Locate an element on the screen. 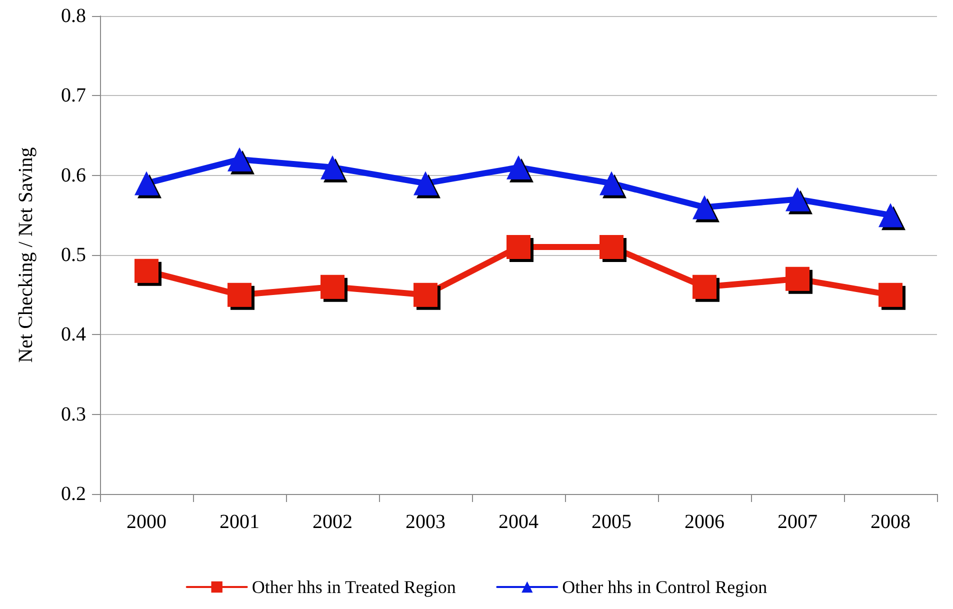  x-tick-label: 2008 is located at coordinates (890, 522).